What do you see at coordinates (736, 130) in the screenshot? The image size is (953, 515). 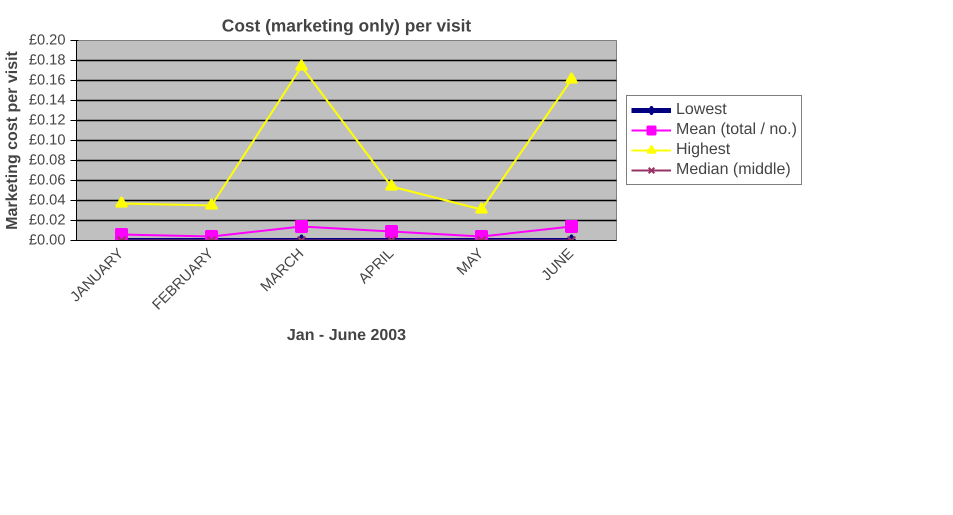 I see `legend-label: Mean (total / no.)` at bounding box center [736, 130].